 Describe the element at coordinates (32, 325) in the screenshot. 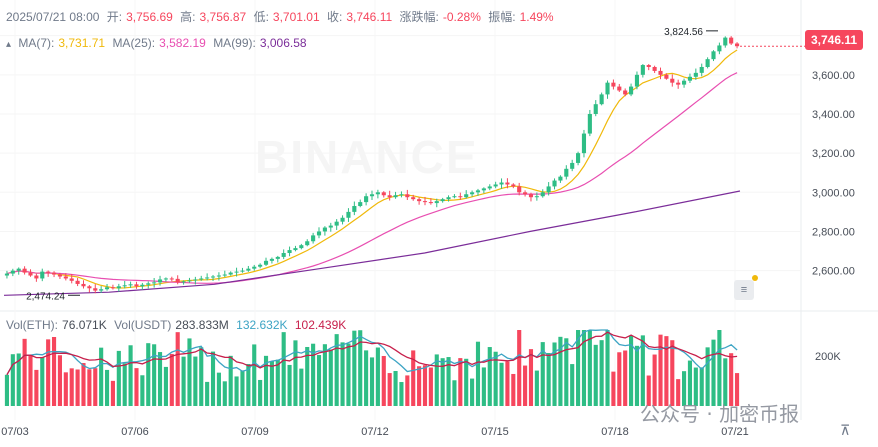

I see `vol-eth-label: Vol(ETH):` at that location.